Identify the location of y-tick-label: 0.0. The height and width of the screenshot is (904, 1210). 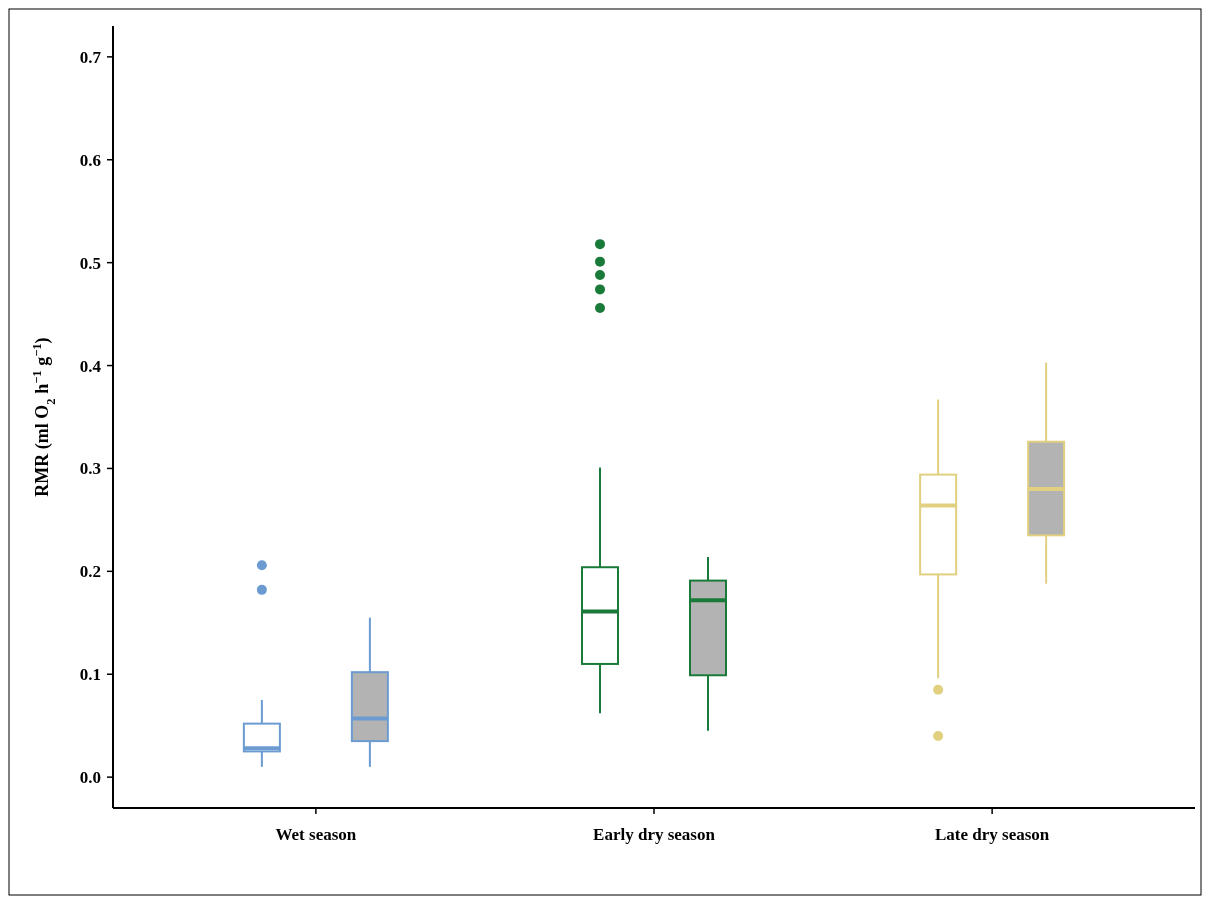
(90, 778).